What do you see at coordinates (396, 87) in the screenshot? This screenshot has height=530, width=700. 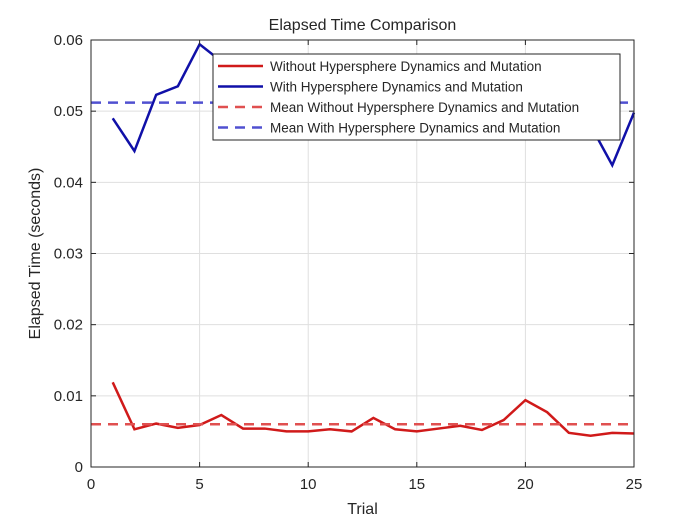 I see `legend-label: With Hypersphere Dynamics and Mutation` at bounding box center [396, 87].